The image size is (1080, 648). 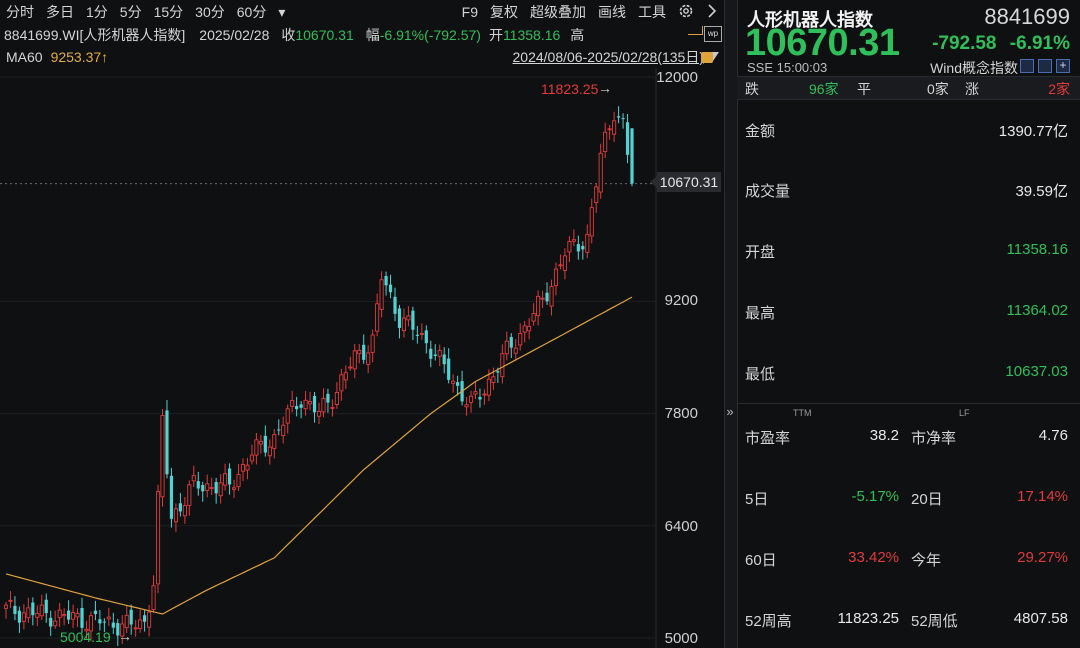 I want to click on advance-decline-bar: 跌 96家 平 0家 涨 2家, so click(x=908, y=88).